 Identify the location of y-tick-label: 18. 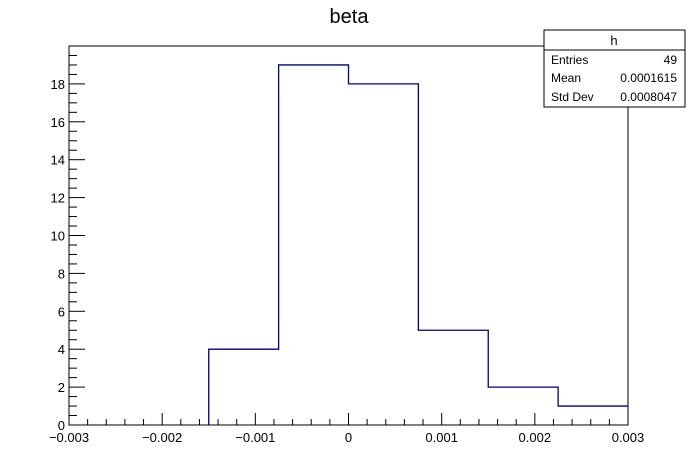
(58, 84).